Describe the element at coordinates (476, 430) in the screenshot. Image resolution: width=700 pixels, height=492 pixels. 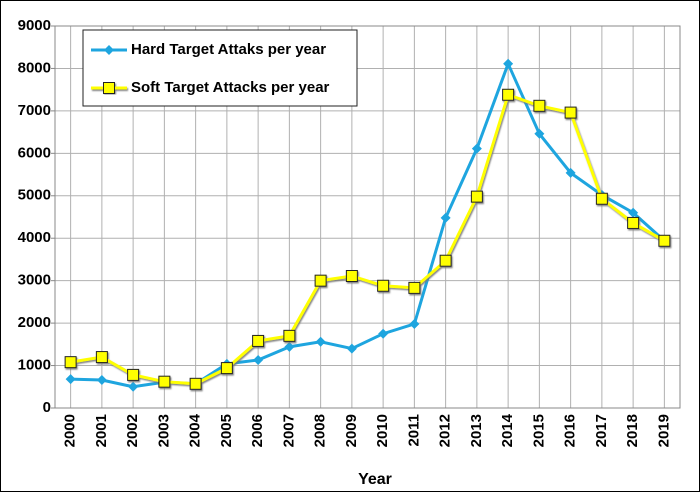
I see `x-tick-label: 2013` at that location.